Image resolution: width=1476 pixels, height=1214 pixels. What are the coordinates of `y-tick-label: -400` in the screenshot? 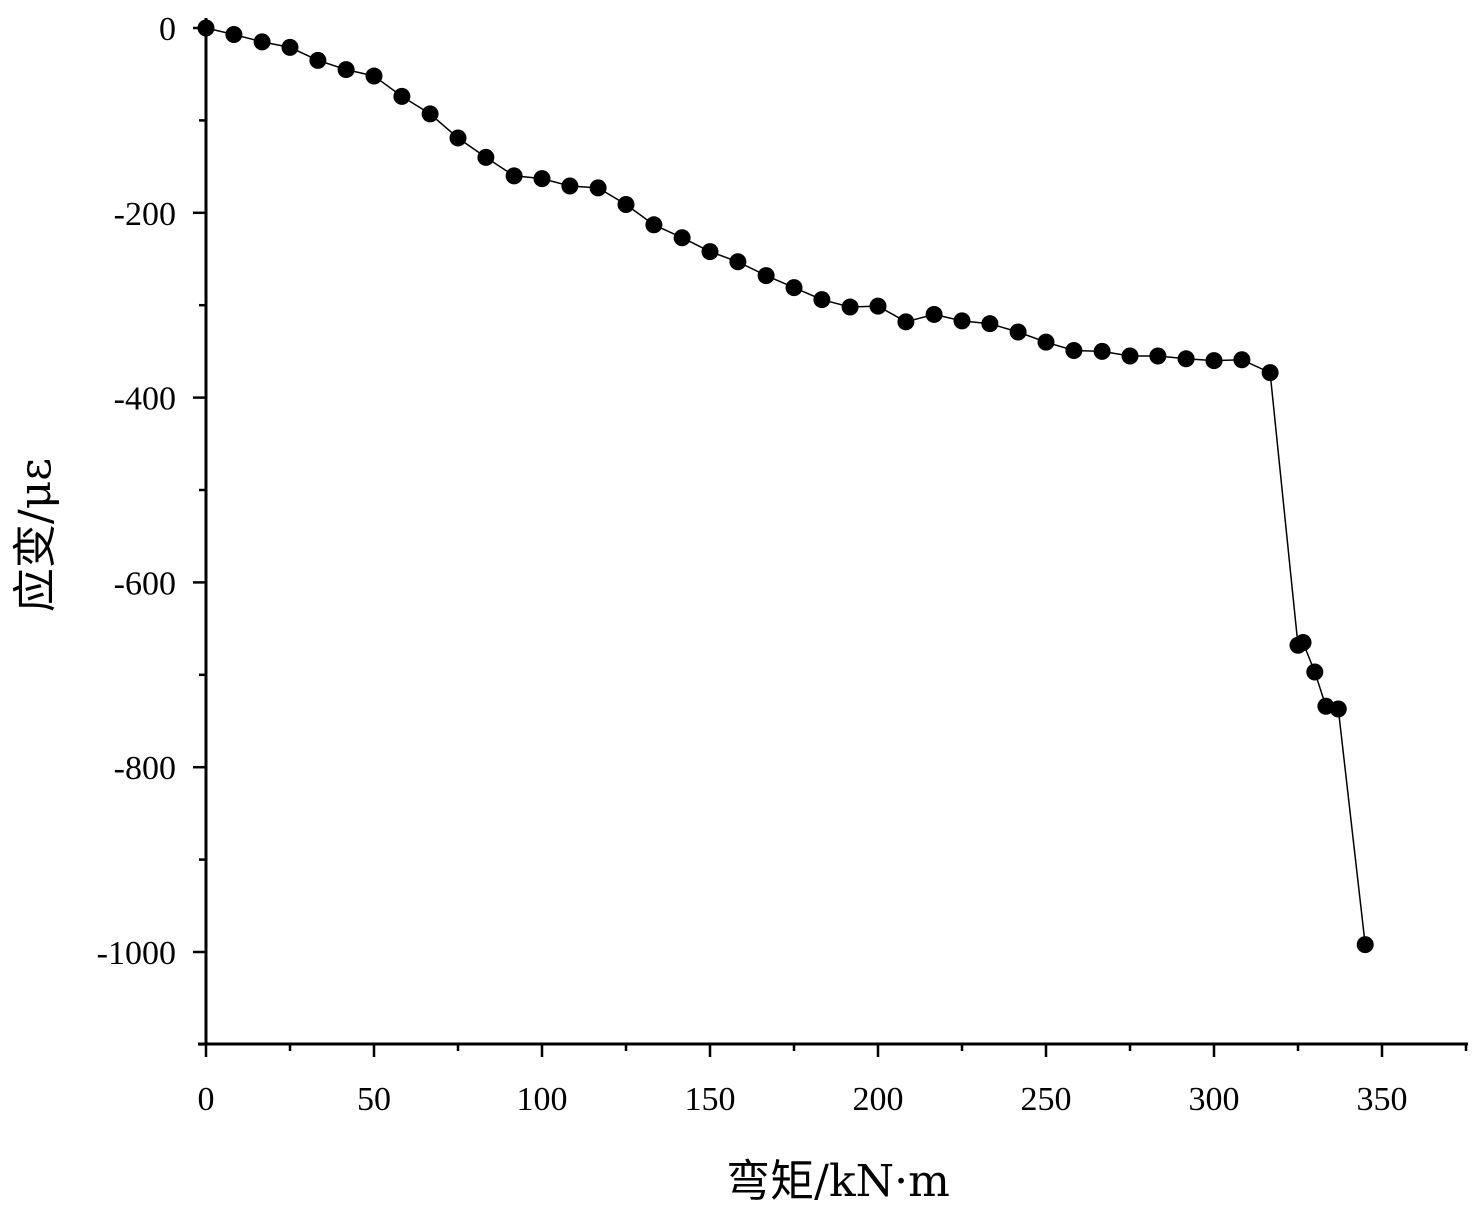 It's located at (145, 399).